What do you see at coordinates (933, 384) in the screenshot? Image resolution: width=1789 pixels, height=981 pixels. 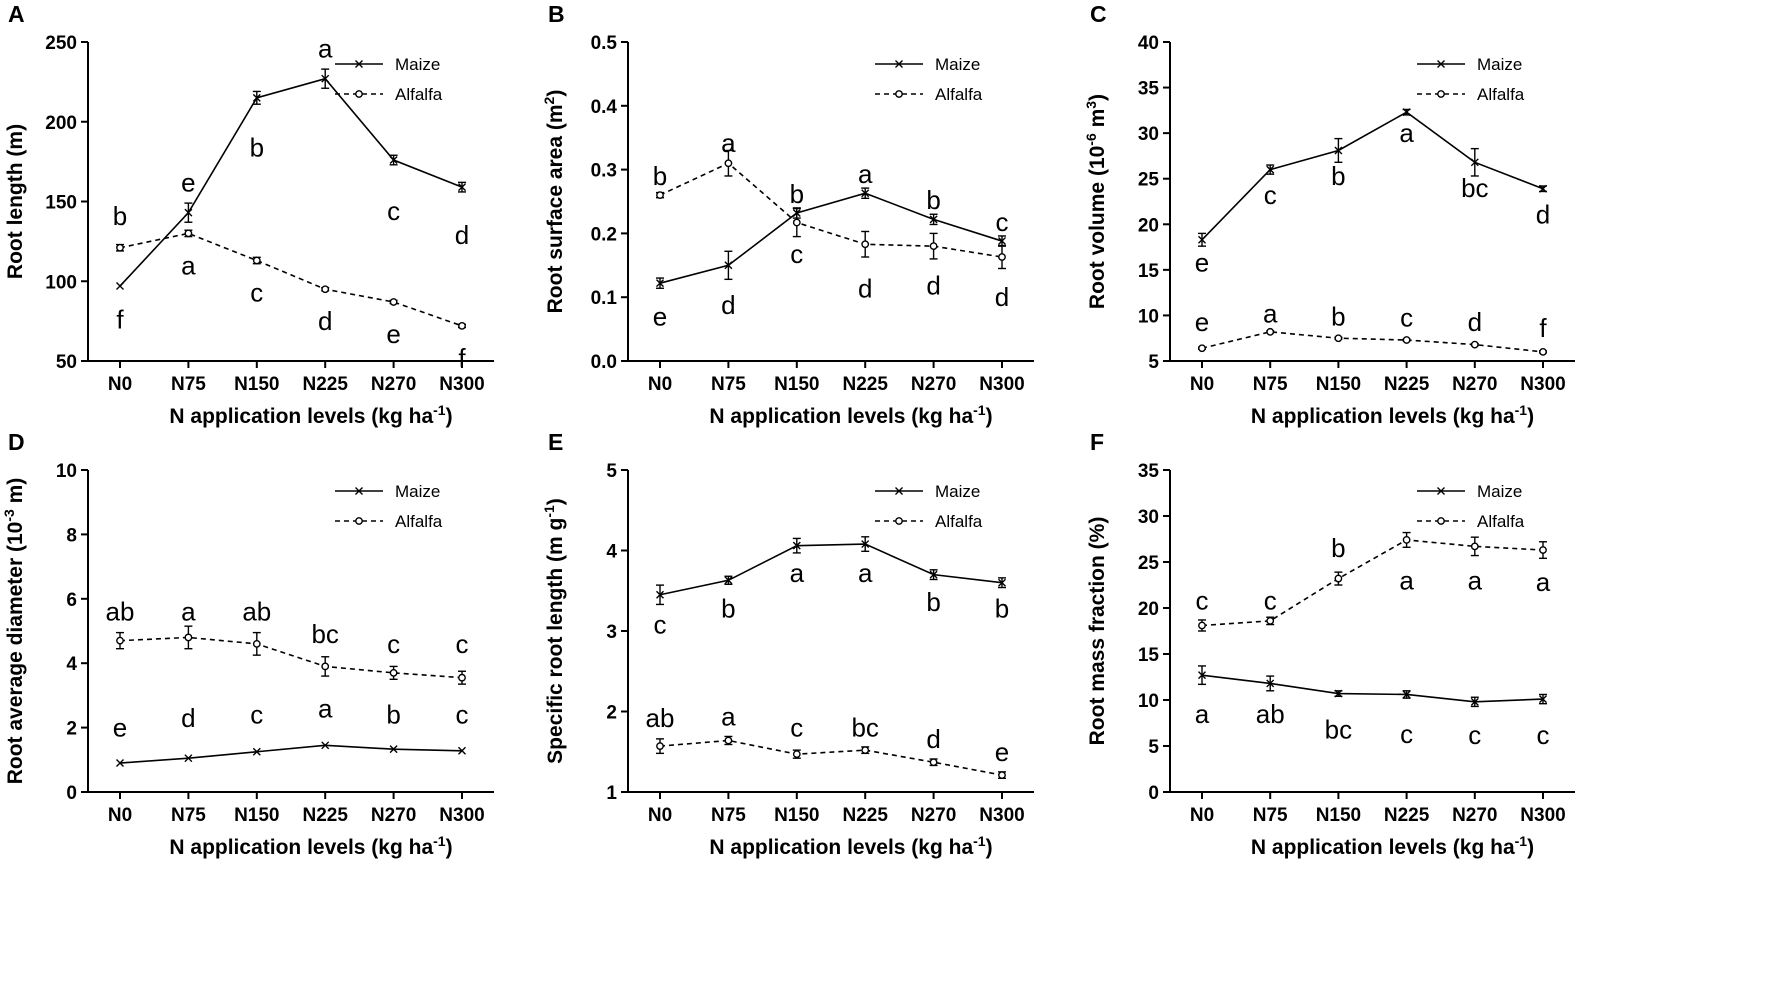 I see `panel-b-x-tick-label: N270` at bounding box center [933, 384].